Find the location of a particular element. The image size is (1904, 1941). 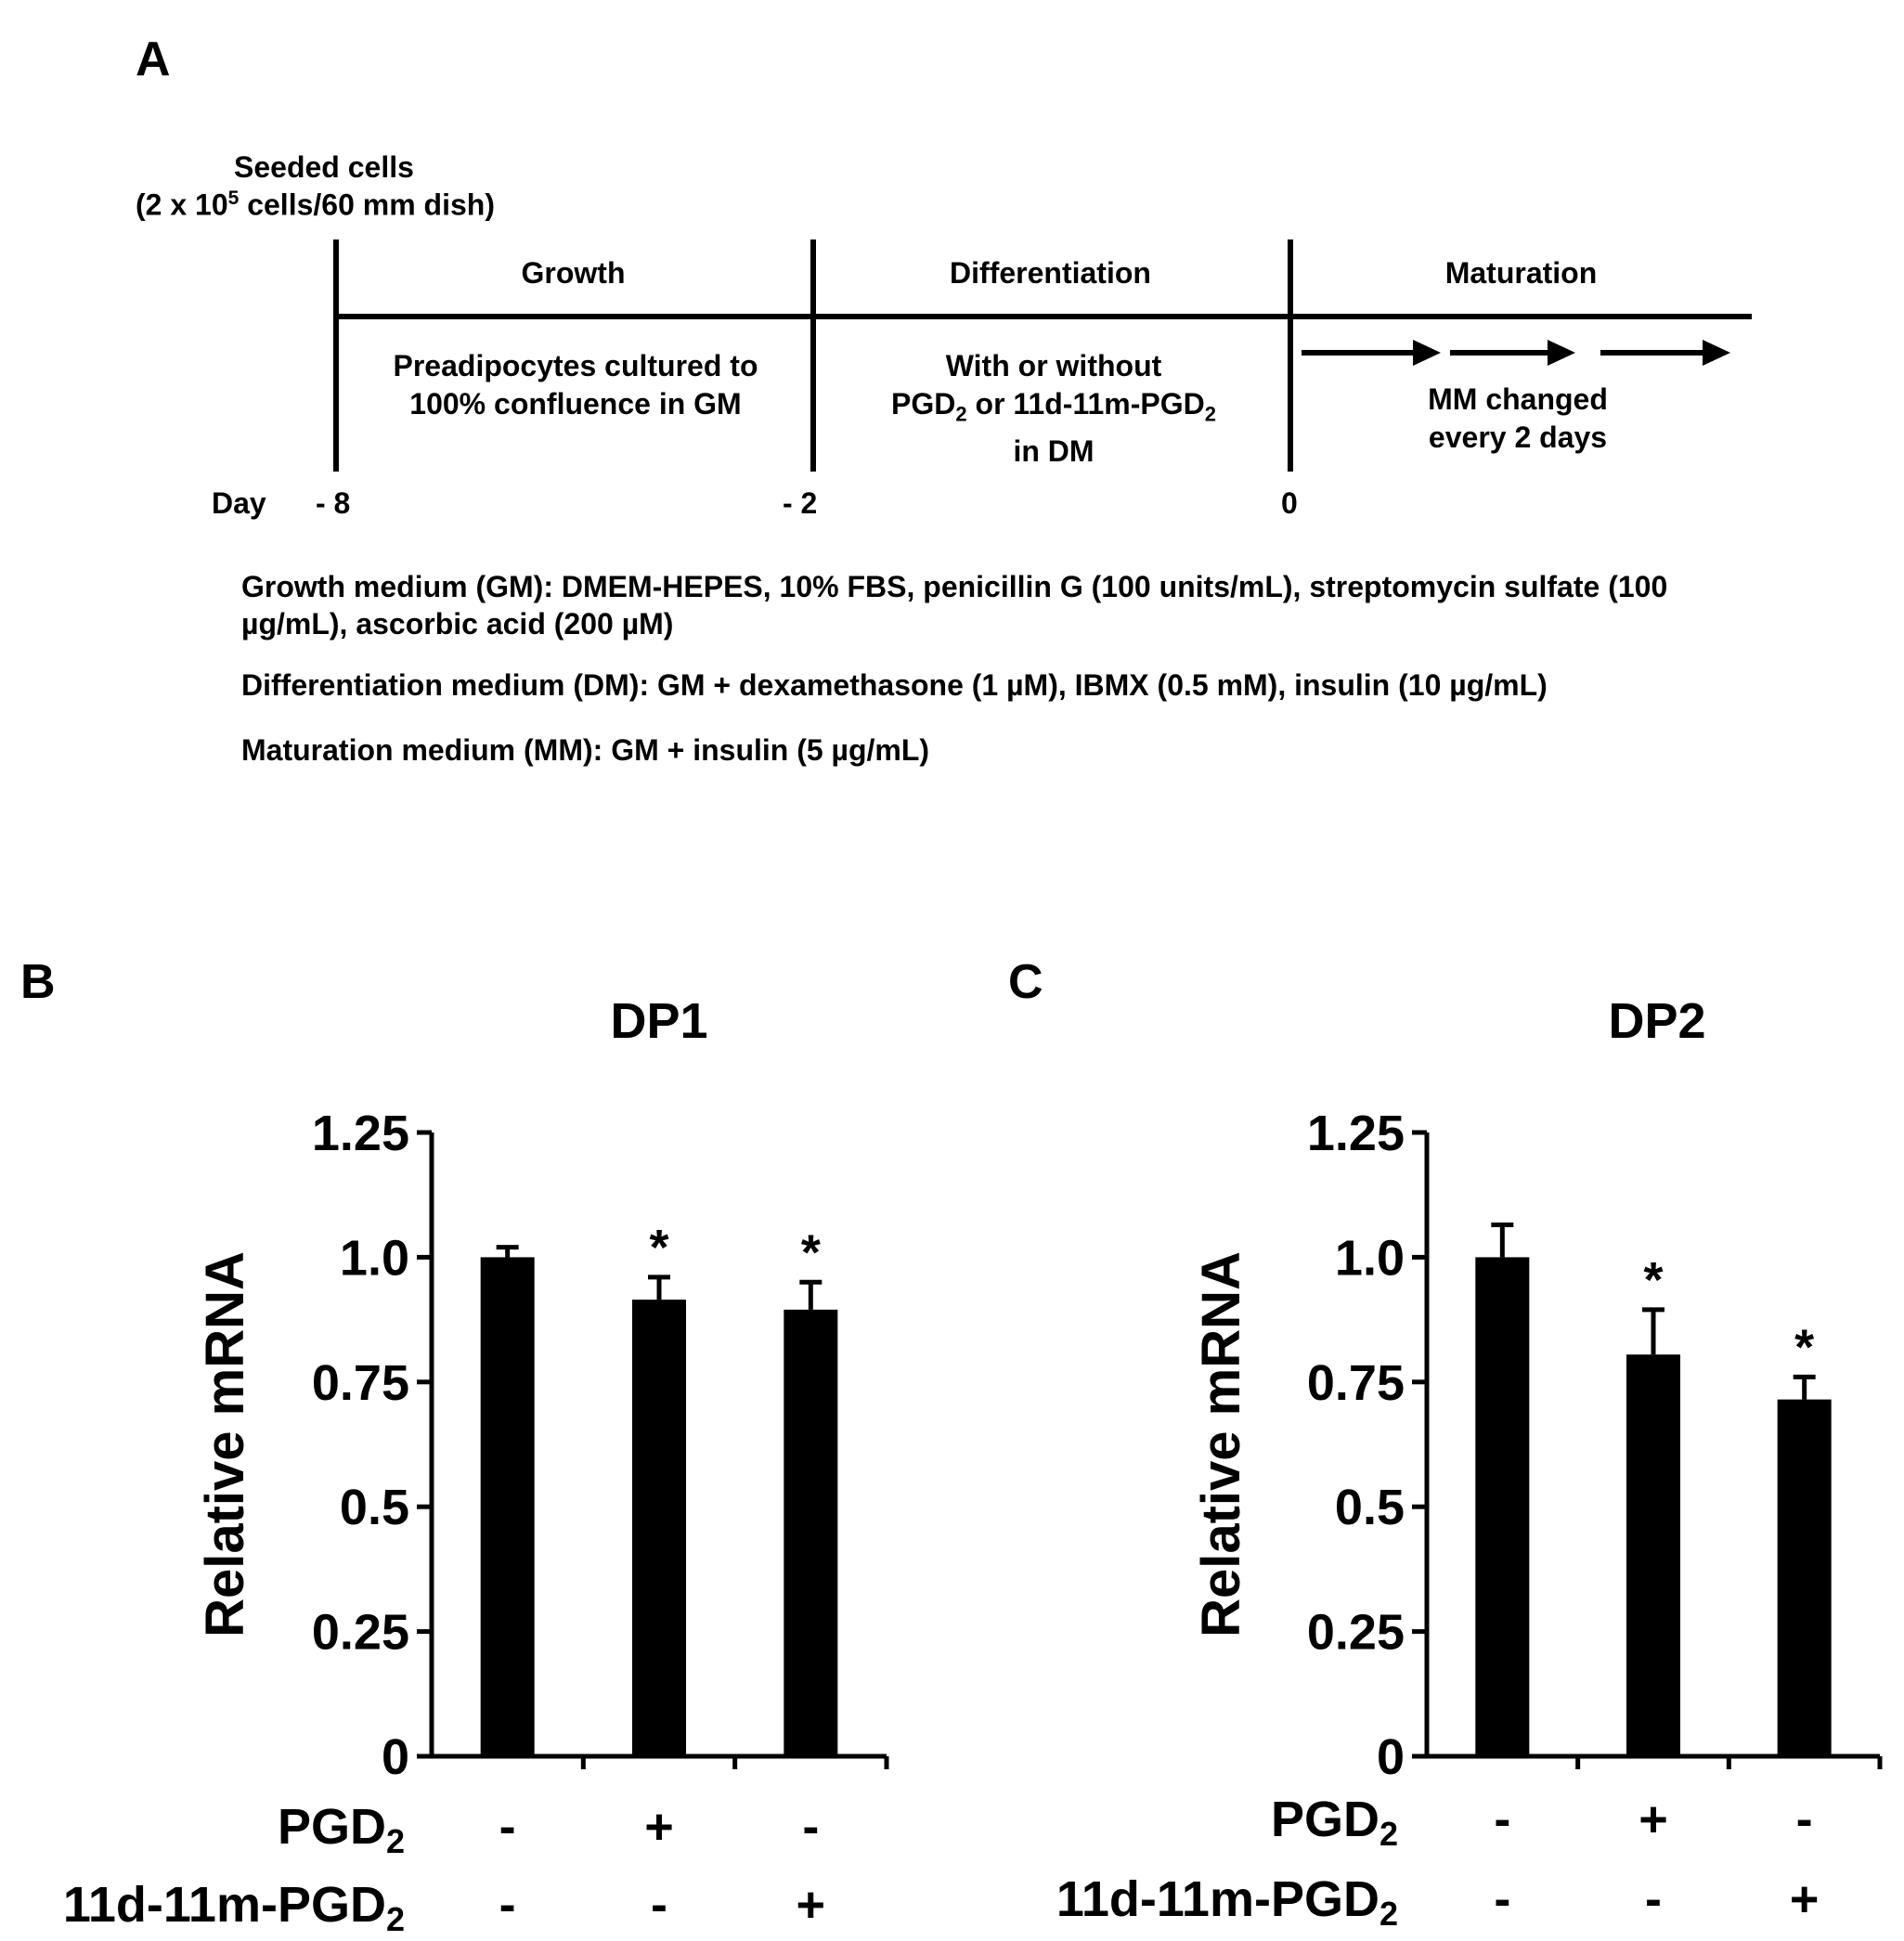

diff-desc-line3: in DM is located at coordinates (1053, 451).